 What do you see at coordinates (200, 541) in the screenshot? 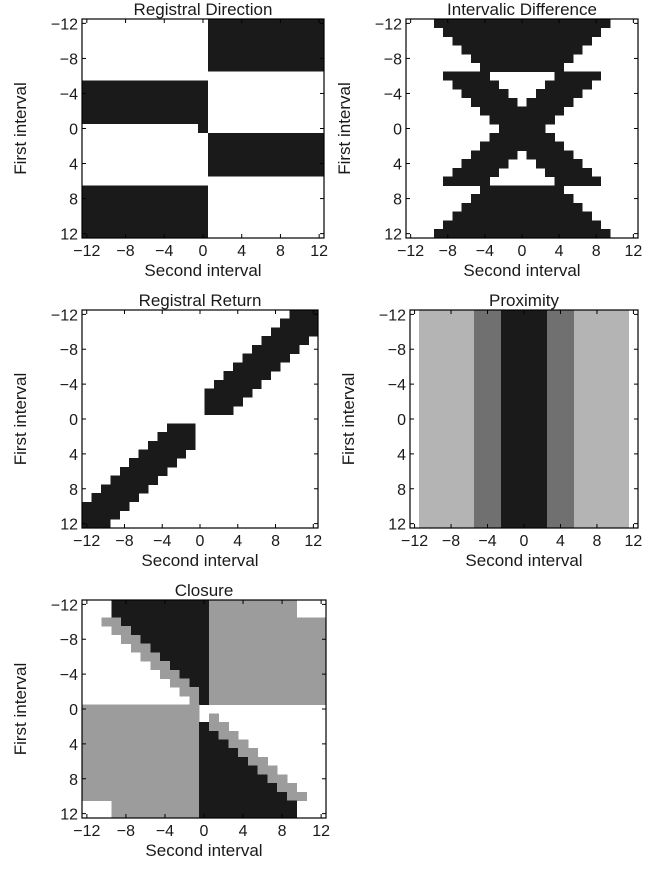
I see `x-tick-label: 0` at bounding box center [200, 541].